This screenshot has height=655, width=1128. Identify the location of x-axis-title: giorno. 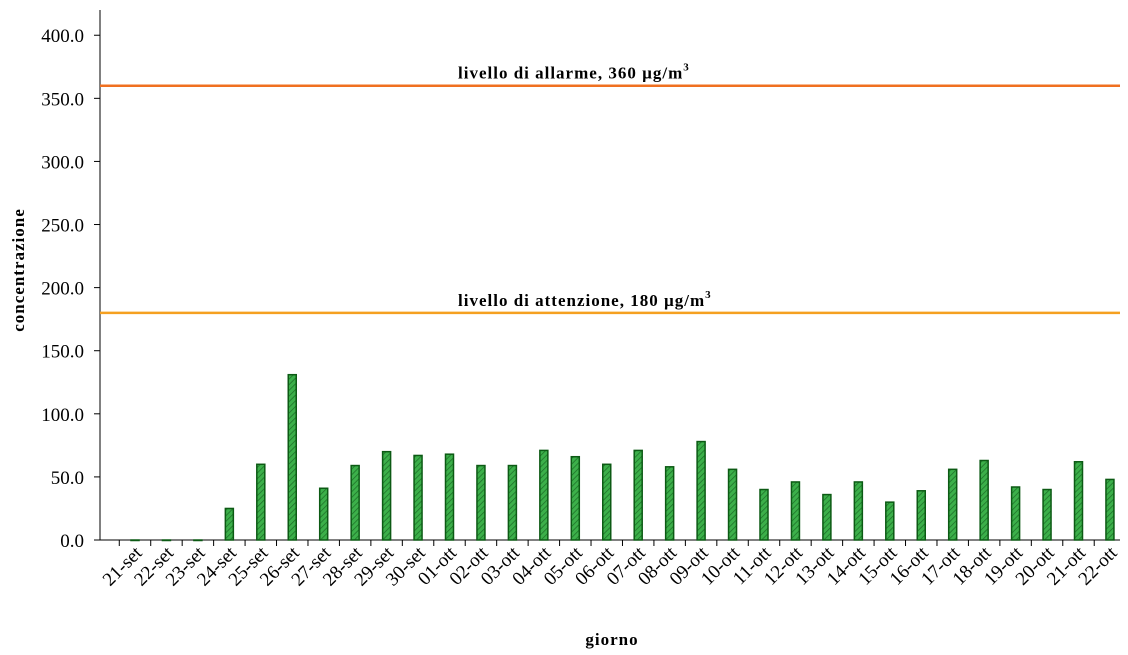
(611, 639).